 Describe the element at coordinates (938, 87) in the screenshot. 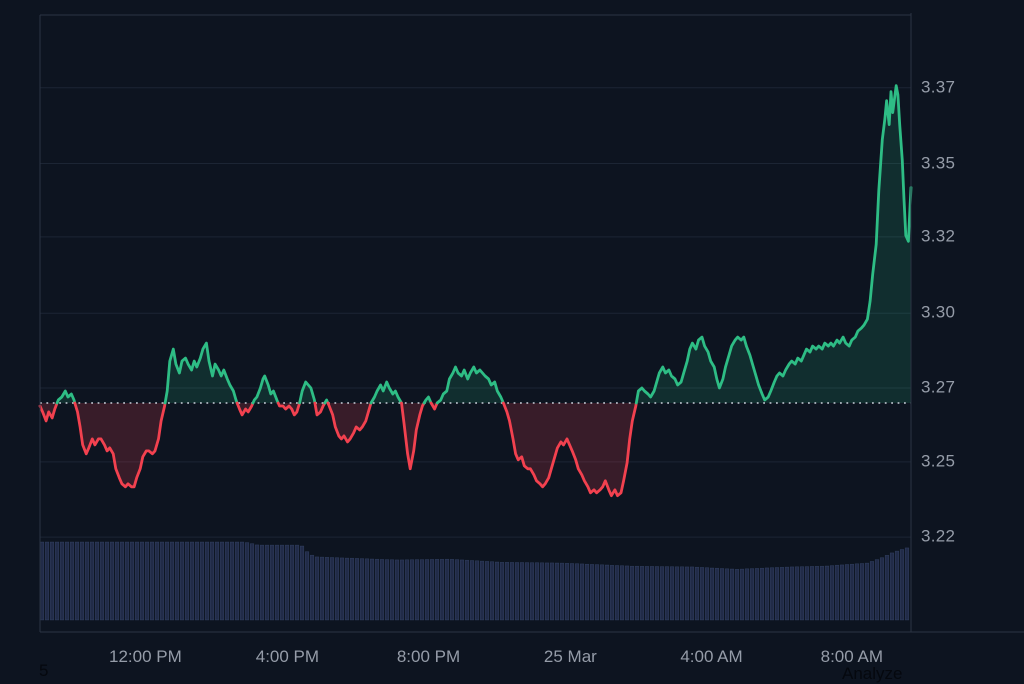

I see `price-tick-label: 3.37` at that location.